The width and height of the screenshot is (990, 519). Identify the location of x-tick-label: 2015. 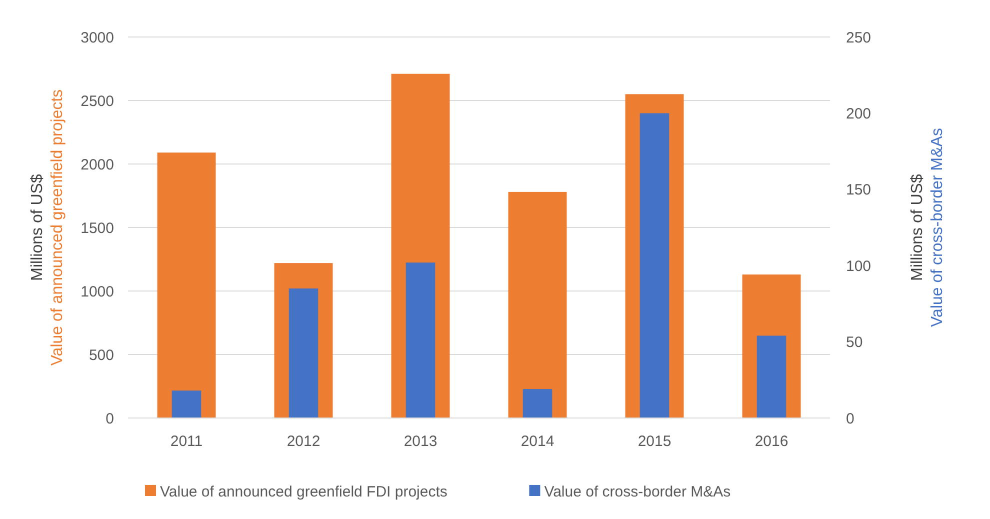
(655, 441).